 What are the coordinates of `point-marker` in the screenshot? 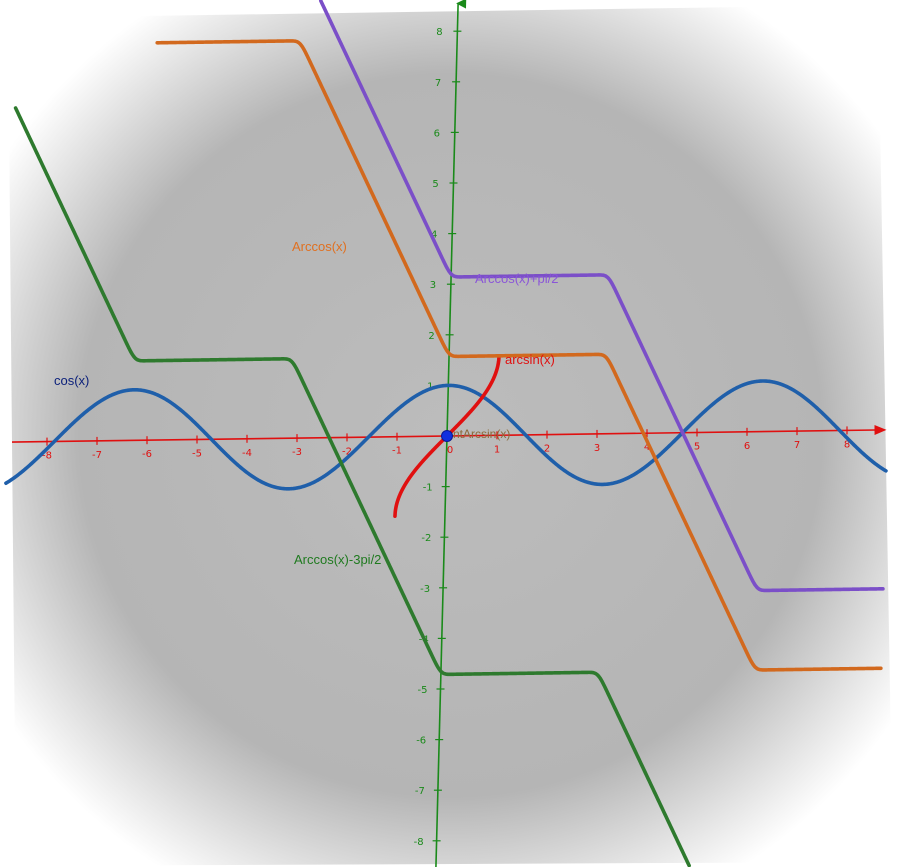 It's located at (447, 436).